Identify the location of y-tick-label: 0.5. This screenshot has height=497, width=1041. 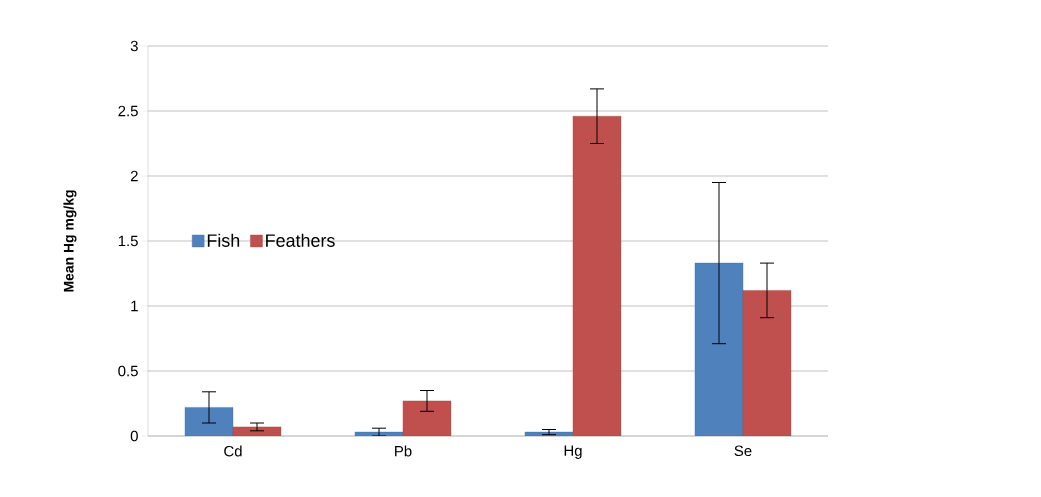
(128, 371).